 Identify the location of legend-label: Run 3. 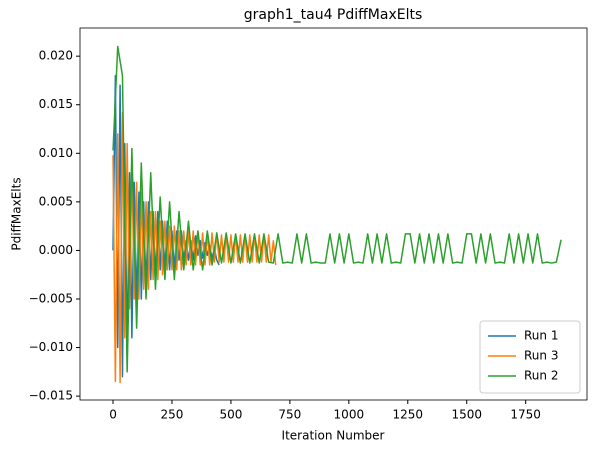
(541, 356).